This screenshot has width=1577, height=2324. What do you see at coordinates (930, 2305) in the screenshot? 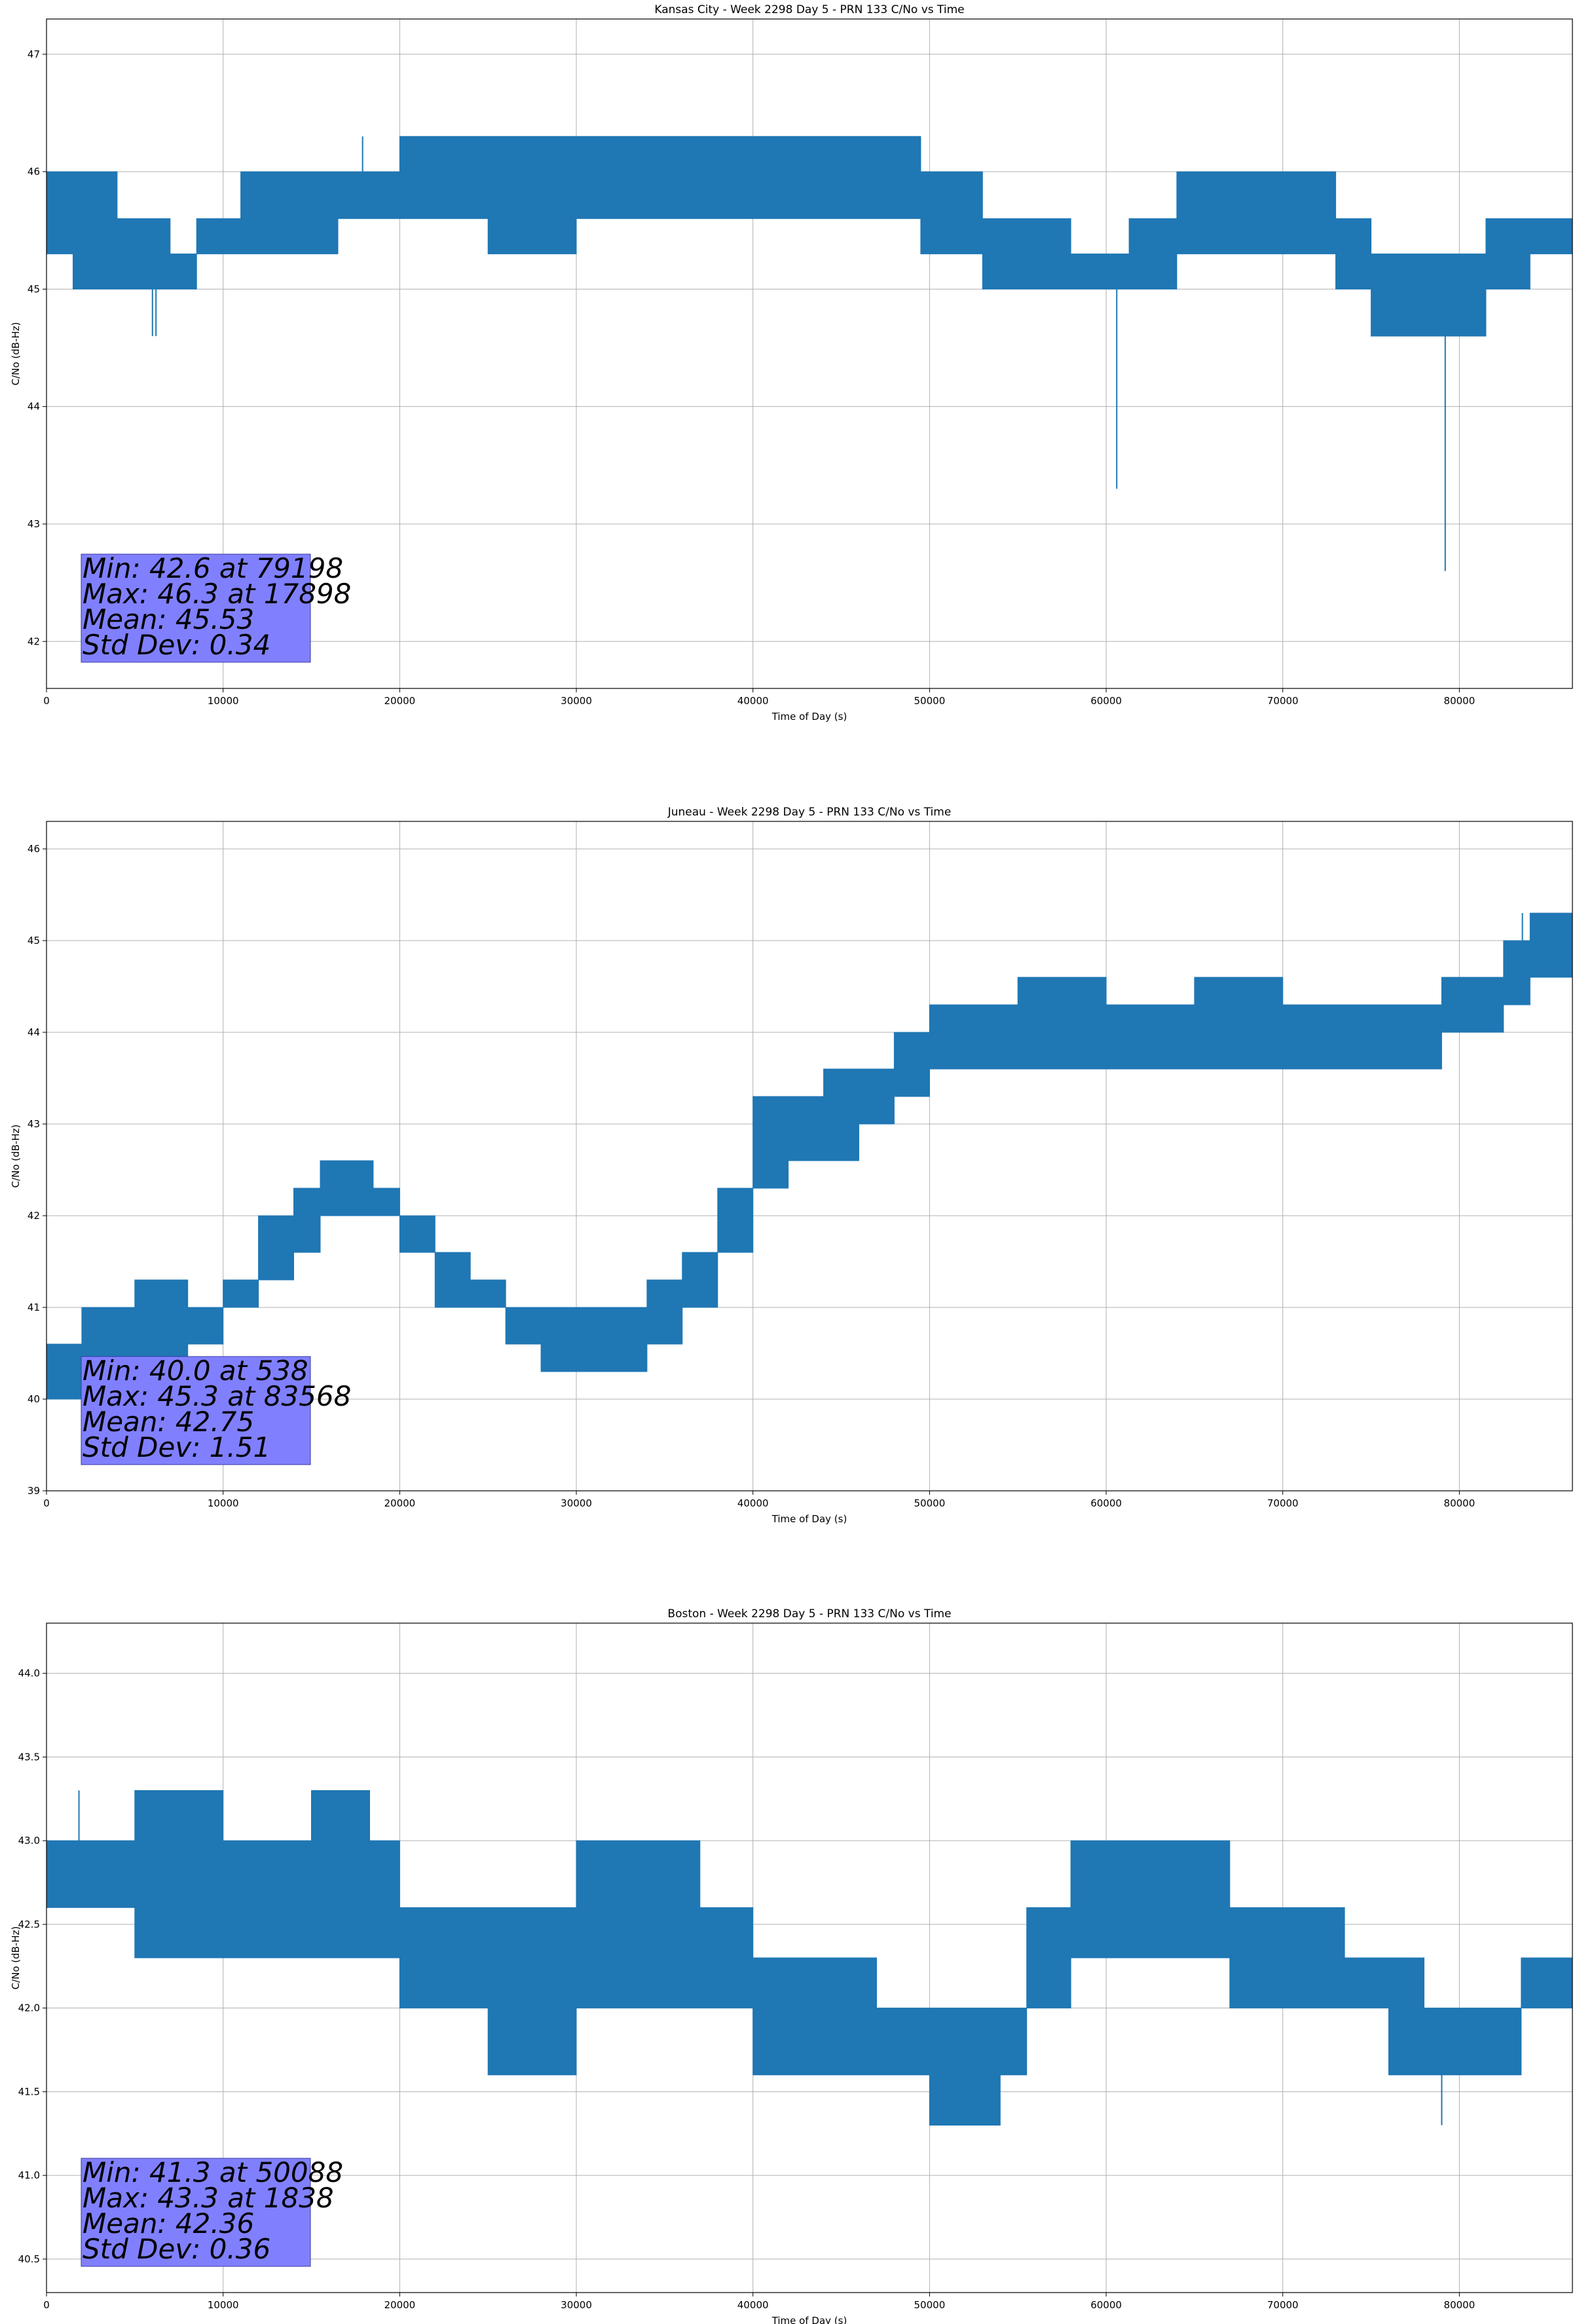
I see `boston-x-tick-label: 50000` at bounding box center [930, 2305].